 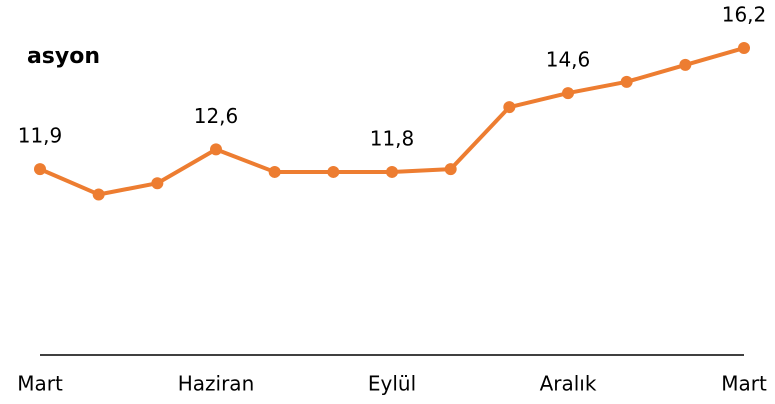 I want to click on data-label: 12,6, so click(x=216, y=116).